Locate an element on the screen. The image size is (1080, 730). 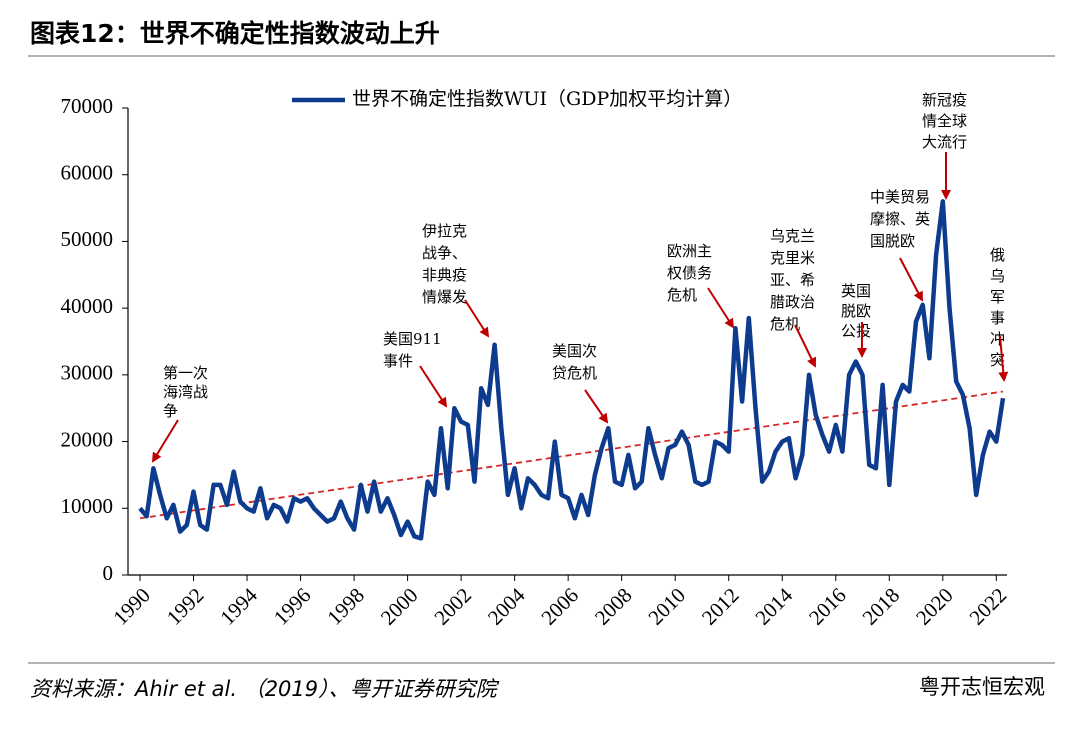
annotation: 海湾战 is located at coordinates (185, 392).